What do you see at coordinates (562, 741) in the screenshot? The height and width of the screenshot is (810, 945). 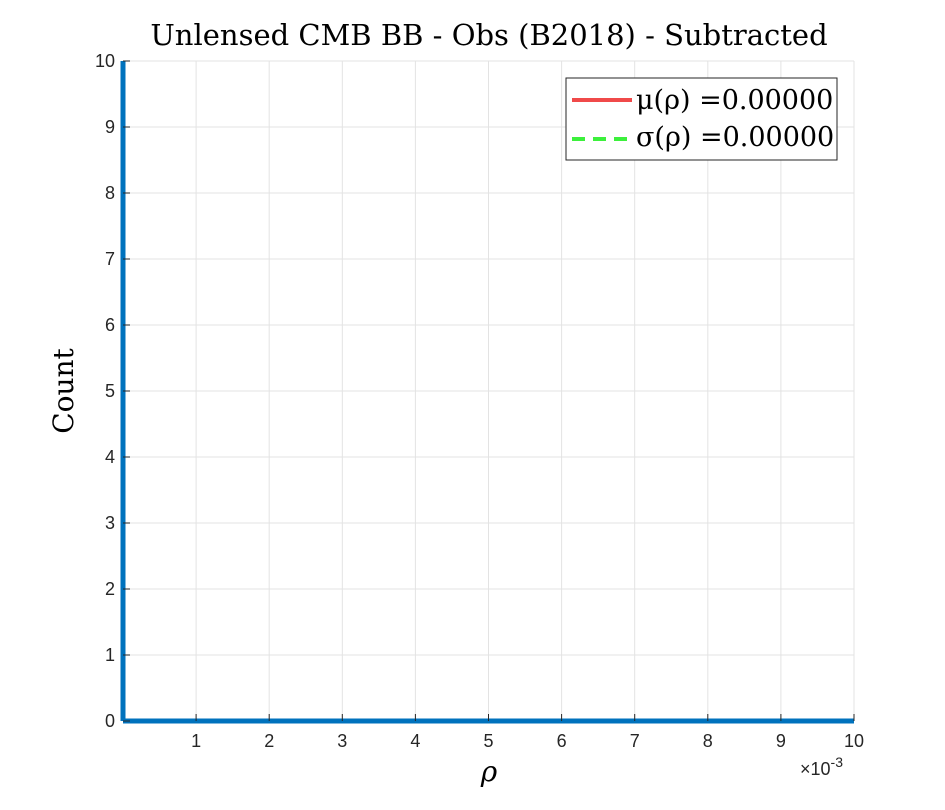 I see `x-tick-label: 6` at bounding box center [562, 741].